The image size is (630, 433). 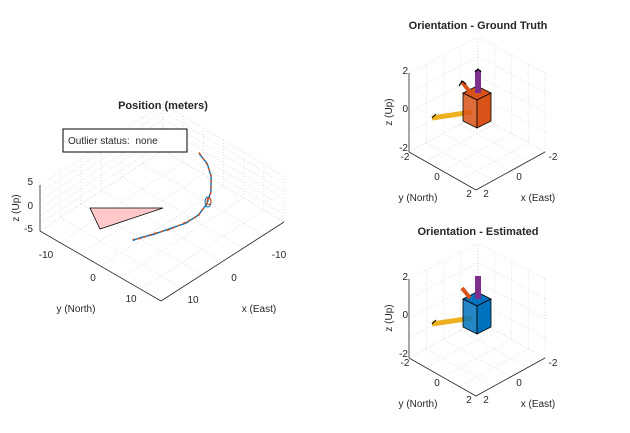 What do you see at coordinates (146, 141) in the screenshot?
I see `outlier-status-value: none` at bounding box center [146, 141].